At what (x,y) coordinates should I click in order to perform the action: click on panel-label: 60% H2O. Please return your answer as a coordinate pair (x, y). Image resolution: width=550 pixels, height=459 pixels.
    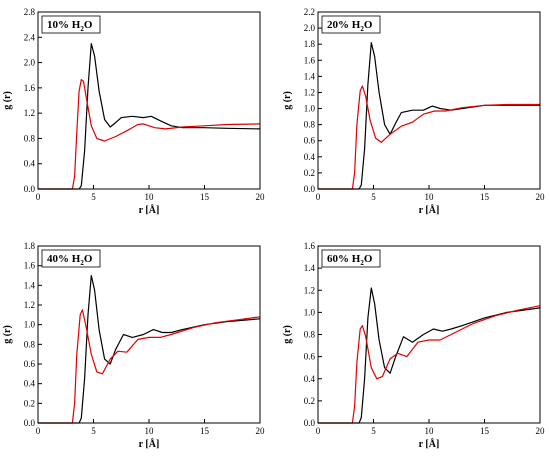
    Looking at the image, I should click on (350, 260).